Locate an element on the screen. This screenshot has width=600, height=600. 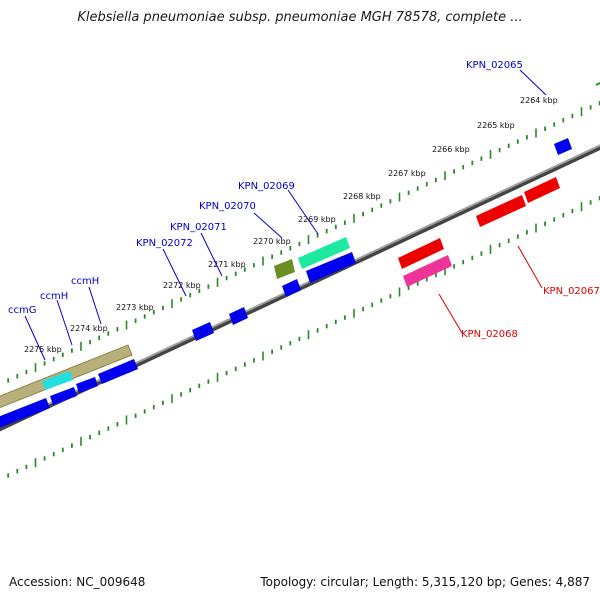
gene-label: KPN_02067 is located at coordinates (571, 291).